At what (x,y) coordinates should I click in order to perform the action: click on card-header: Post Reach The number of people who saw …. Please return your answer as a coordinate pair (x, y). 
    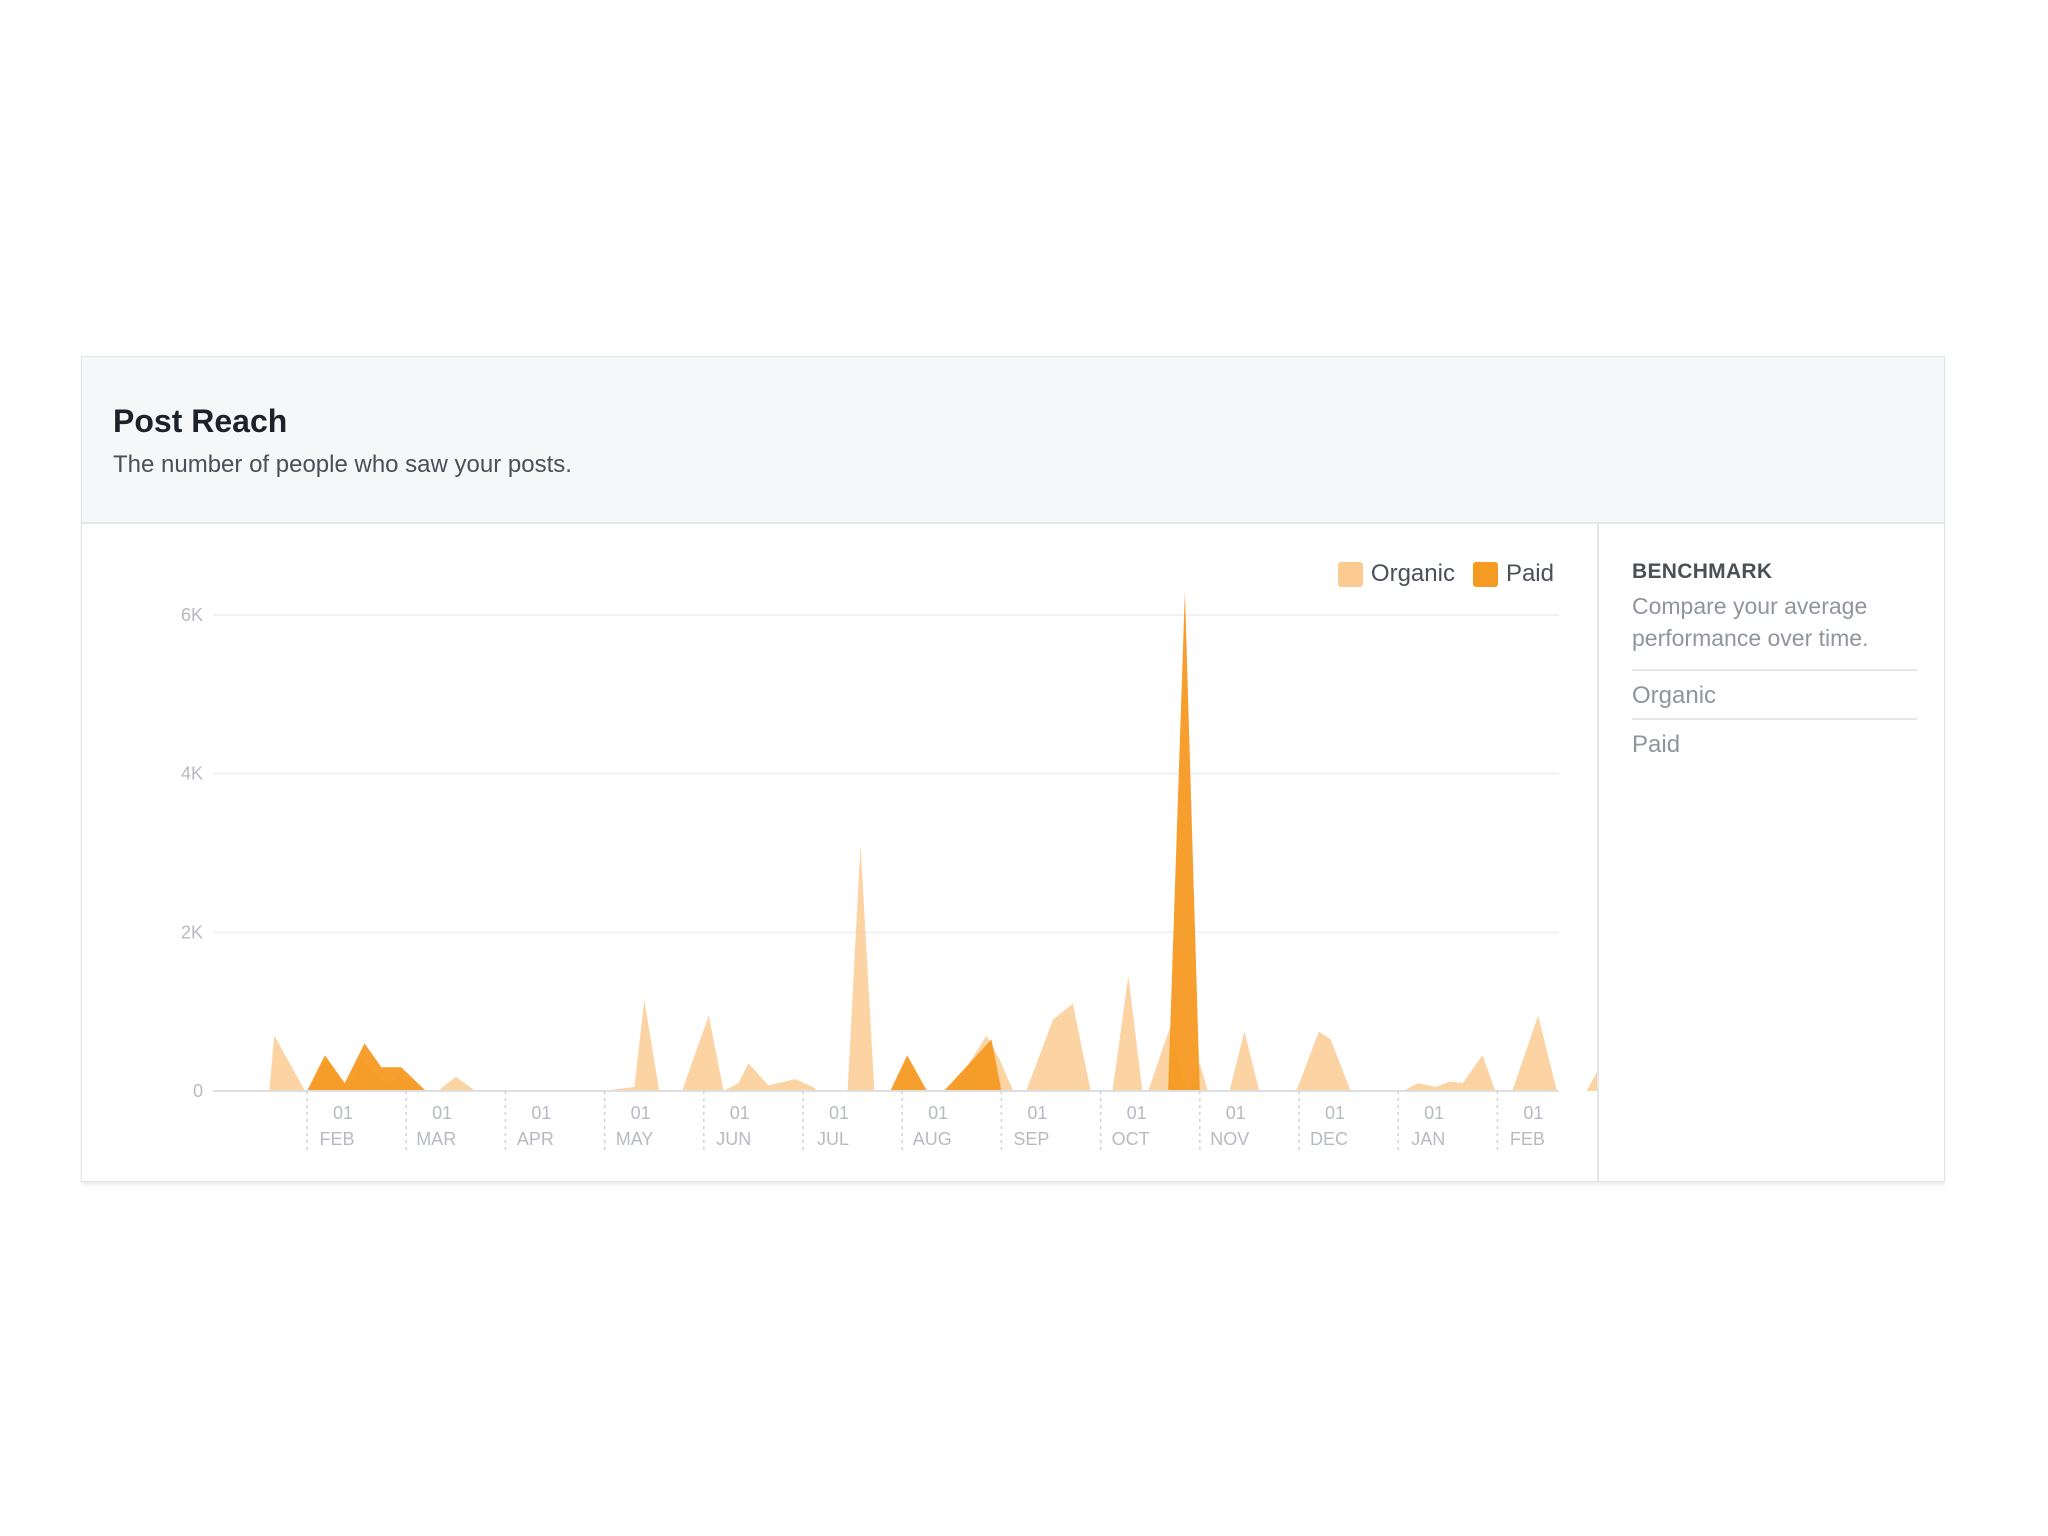
    Looking at the image, I should click on (1013, 440).